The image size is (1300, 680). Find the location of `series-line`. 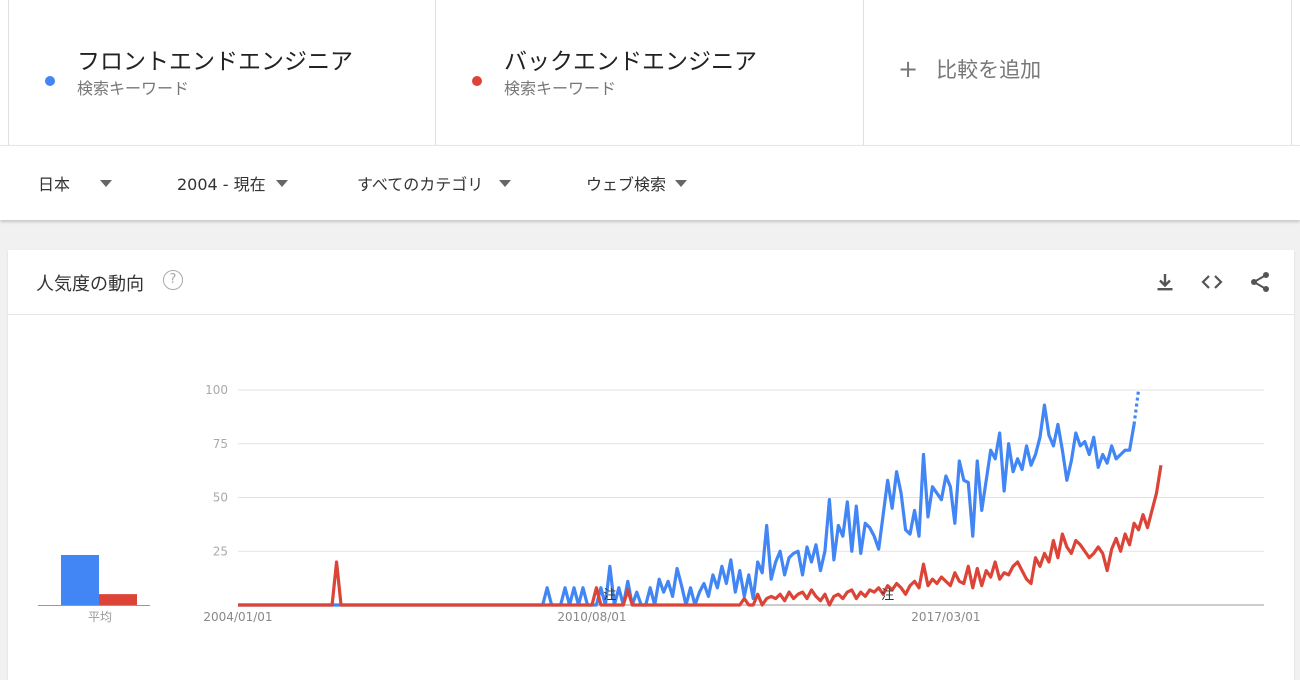

series-line is located at coordinates (700, 535).